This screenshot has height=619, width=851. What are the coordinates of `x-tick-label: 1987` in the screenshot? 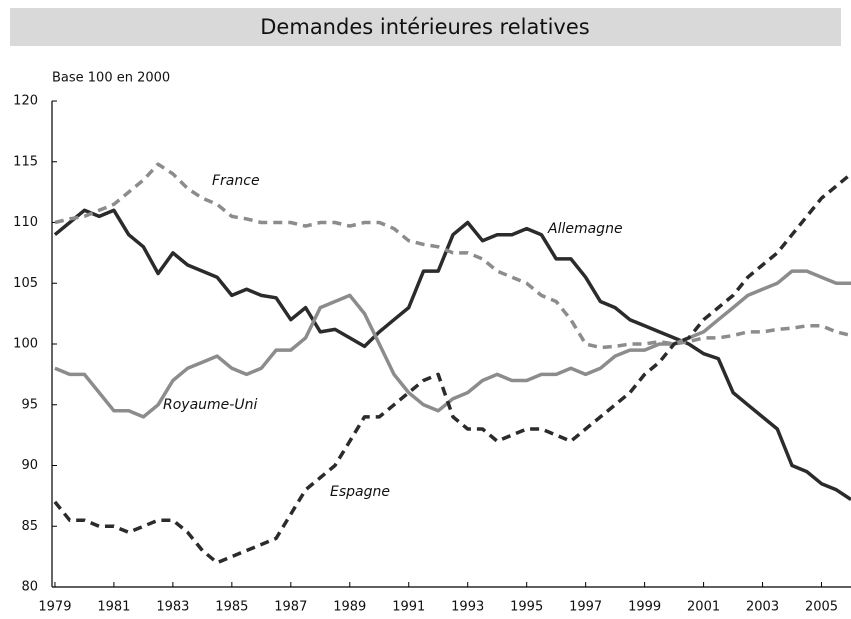 It's located at (290, 607).